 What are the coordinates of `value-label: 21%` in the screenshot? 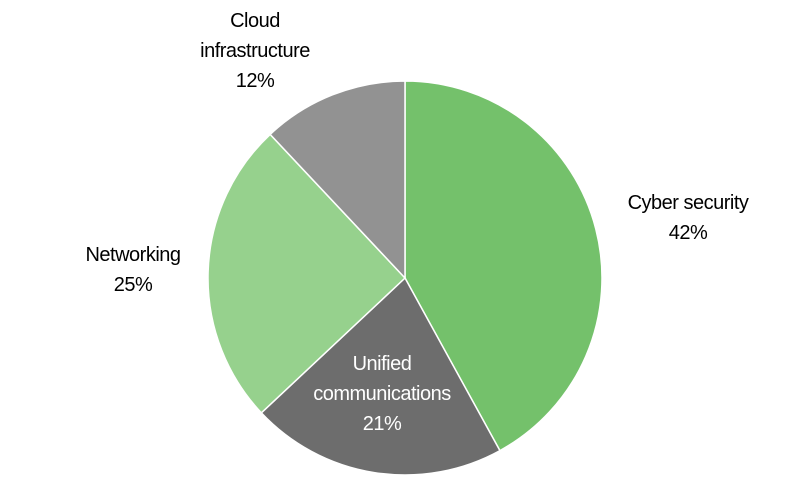 It's located at (382, 424).